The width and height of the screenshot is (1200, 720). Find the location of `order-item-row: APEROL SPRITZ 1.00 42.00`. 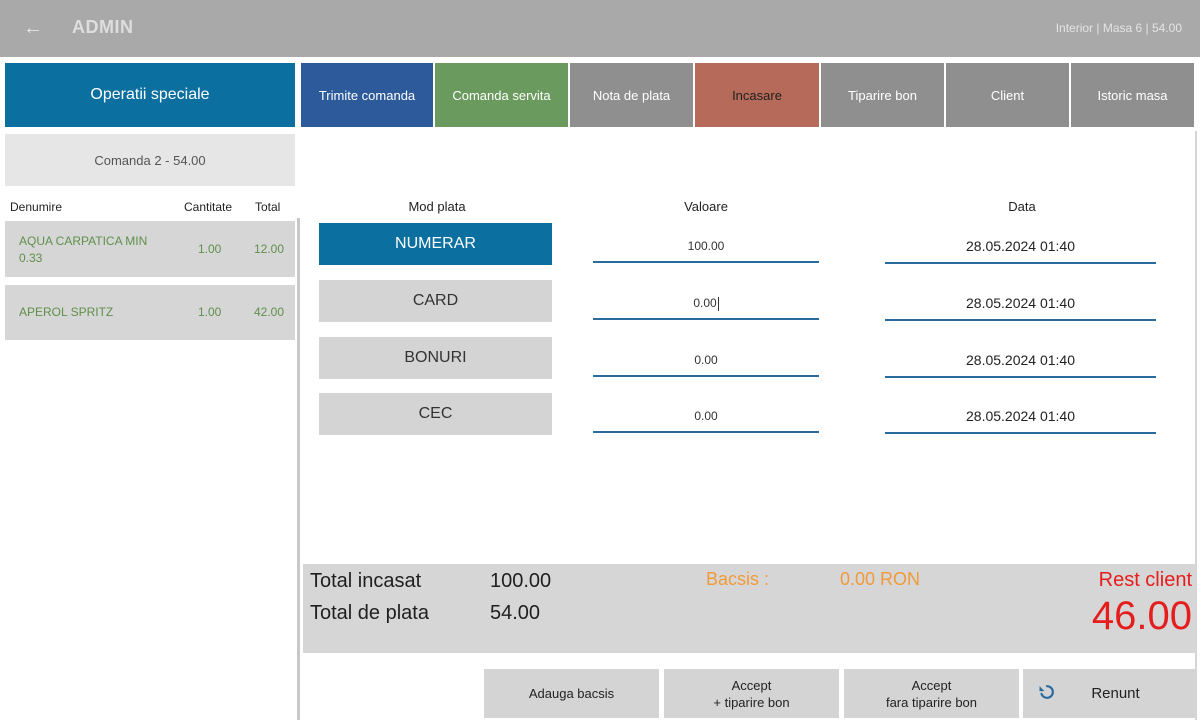

order-item-row: APEROL SPRITZ 1.00 42.00 is located at coordinates (150, 312).